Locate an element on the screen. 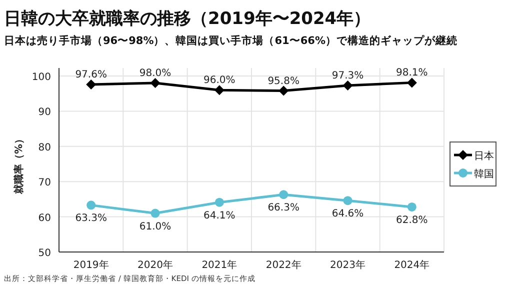 This screenshot has height=286, width=512. y-tick-label: 70 is located at coordinates (44, 183).